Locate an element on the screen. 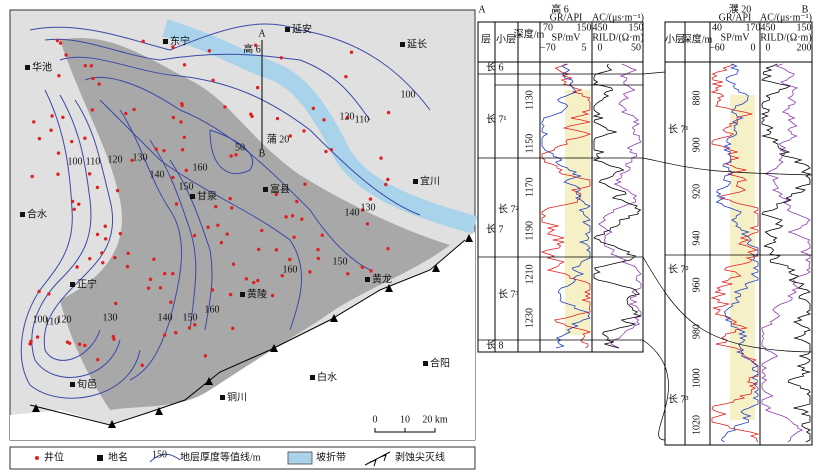 This screenshot has width=818, height=474. section-end: B is located at coordinates (805, 9).